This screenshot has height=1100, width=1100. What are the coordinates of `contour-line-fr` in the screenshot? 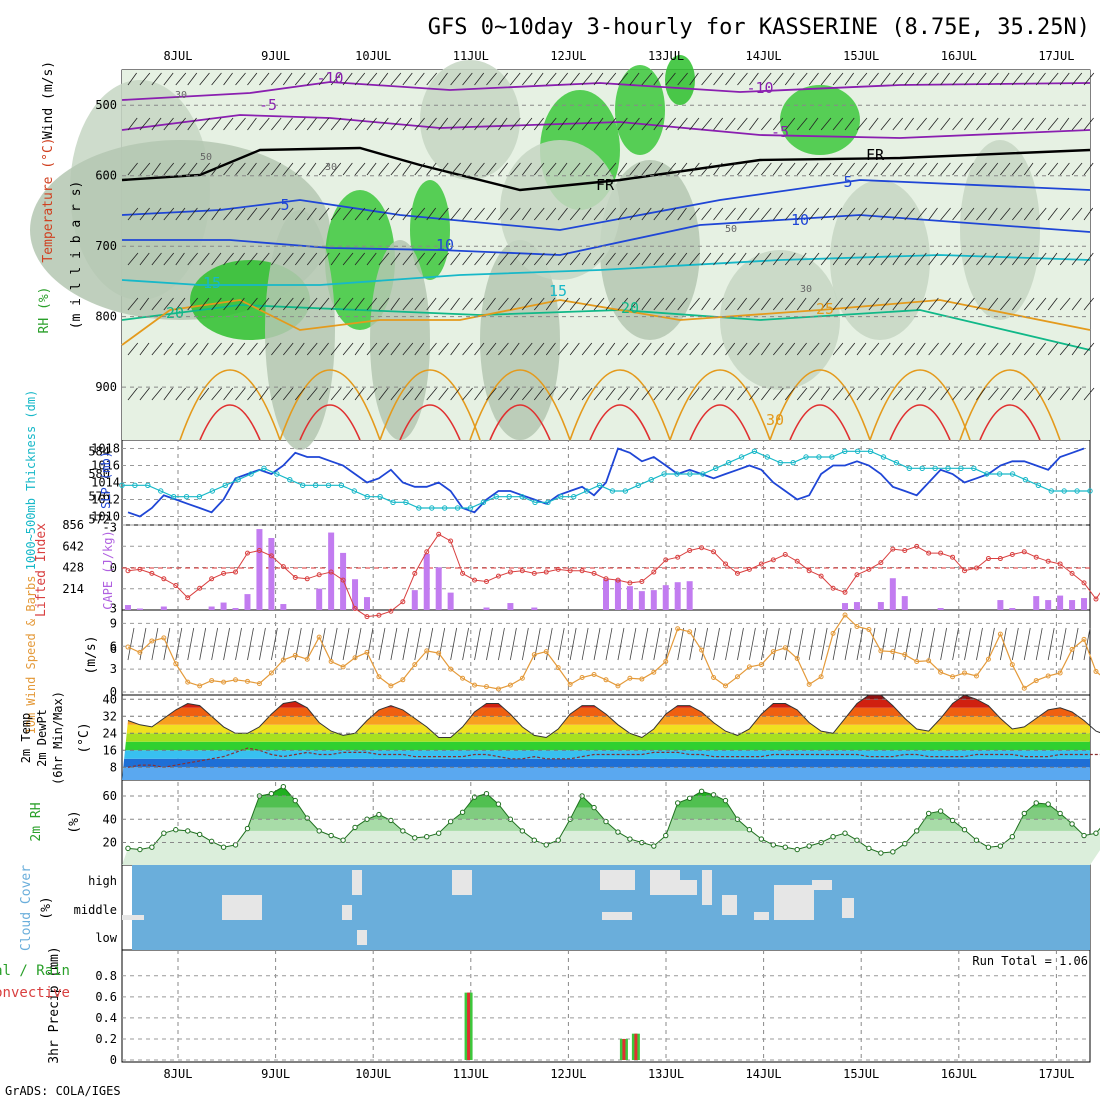 It's located at (606, 169).